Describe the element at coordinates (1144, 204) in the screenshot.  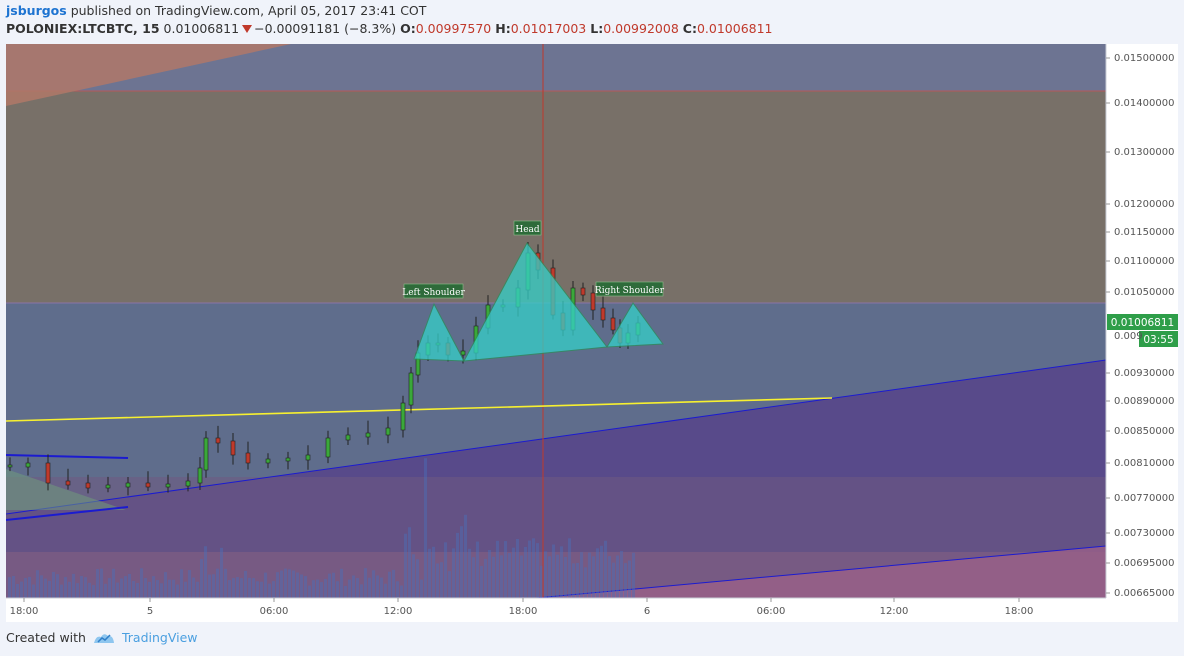
I see `price-tick-label: 0.01200000` at that location.